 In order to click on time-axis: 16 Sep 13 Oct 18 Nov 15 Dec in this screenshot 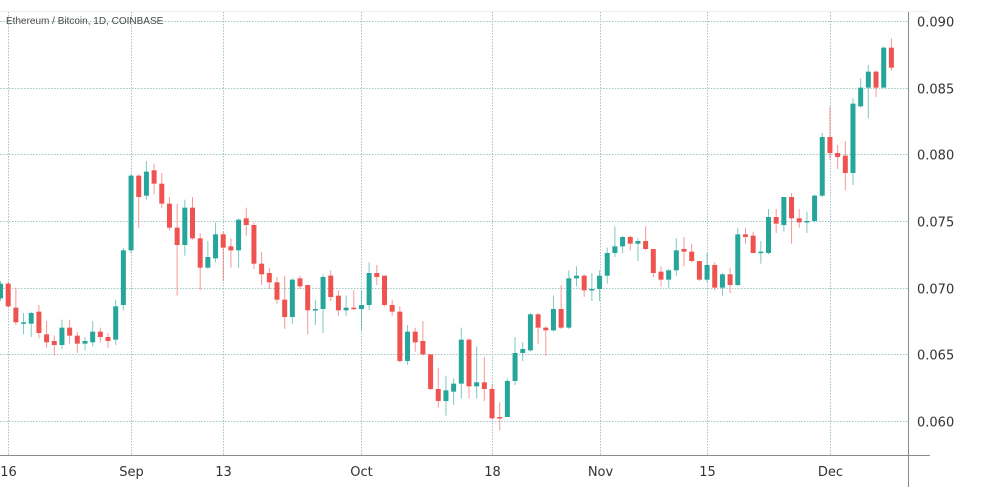, I will do `click(421, 472)`.